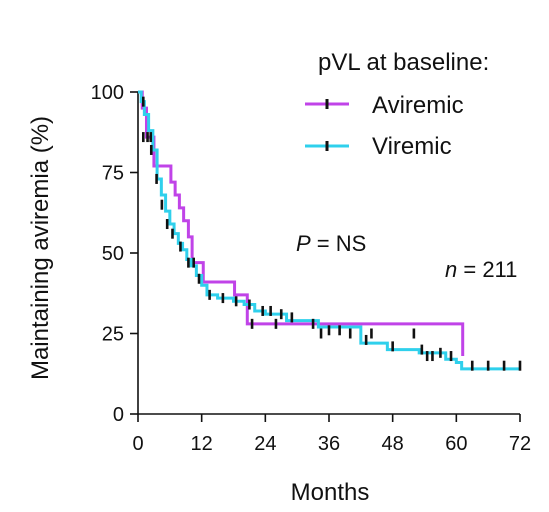  I want to click on x-tick-label: 60, so click(456, 444).